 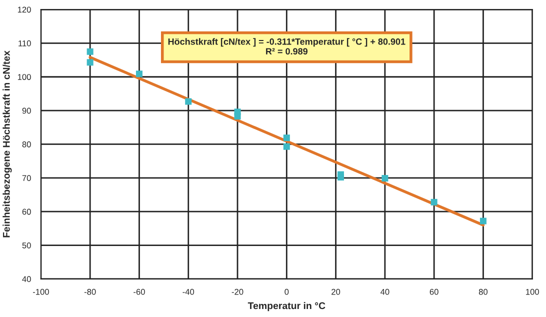 What do you see at coordinates (188, 291) in the screenshot?
I see `x-tick-label: -40` at bounding box center [188, 291].